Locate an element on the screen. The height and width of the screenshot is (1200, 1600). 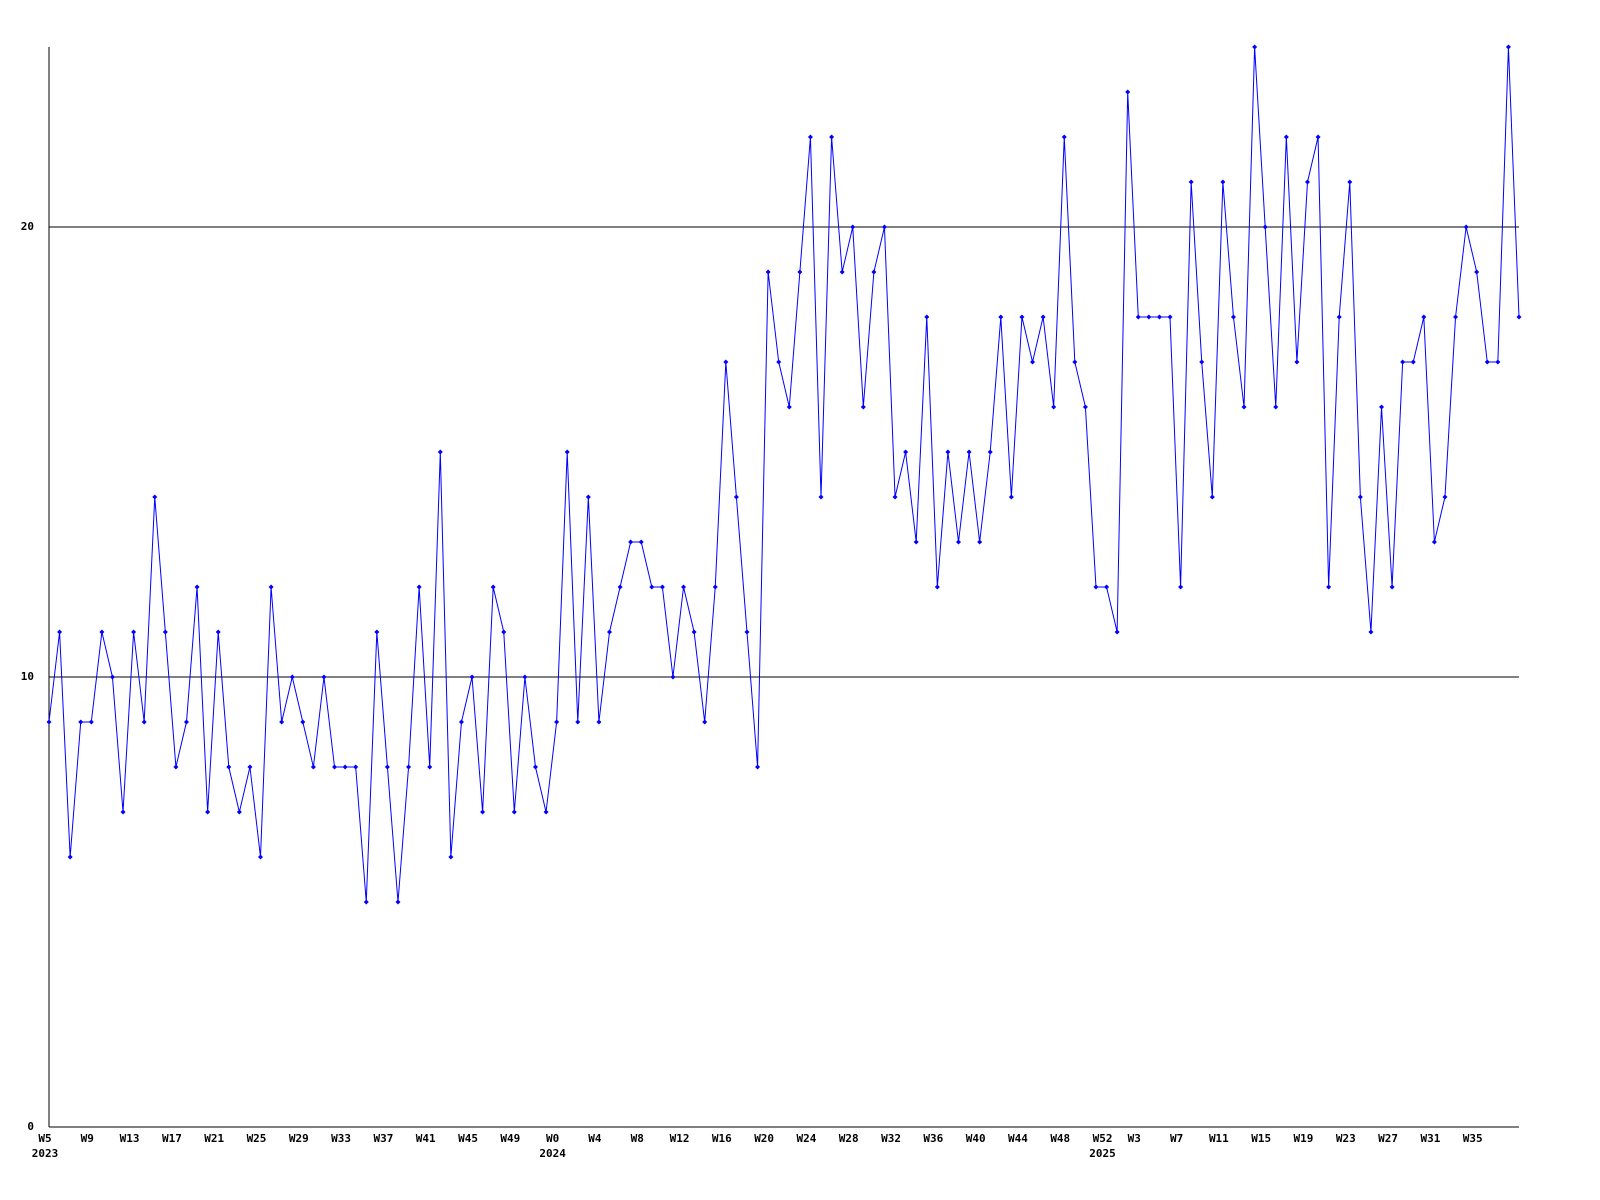
x-tick-label: W0 is located at coordinates (552, 1138).